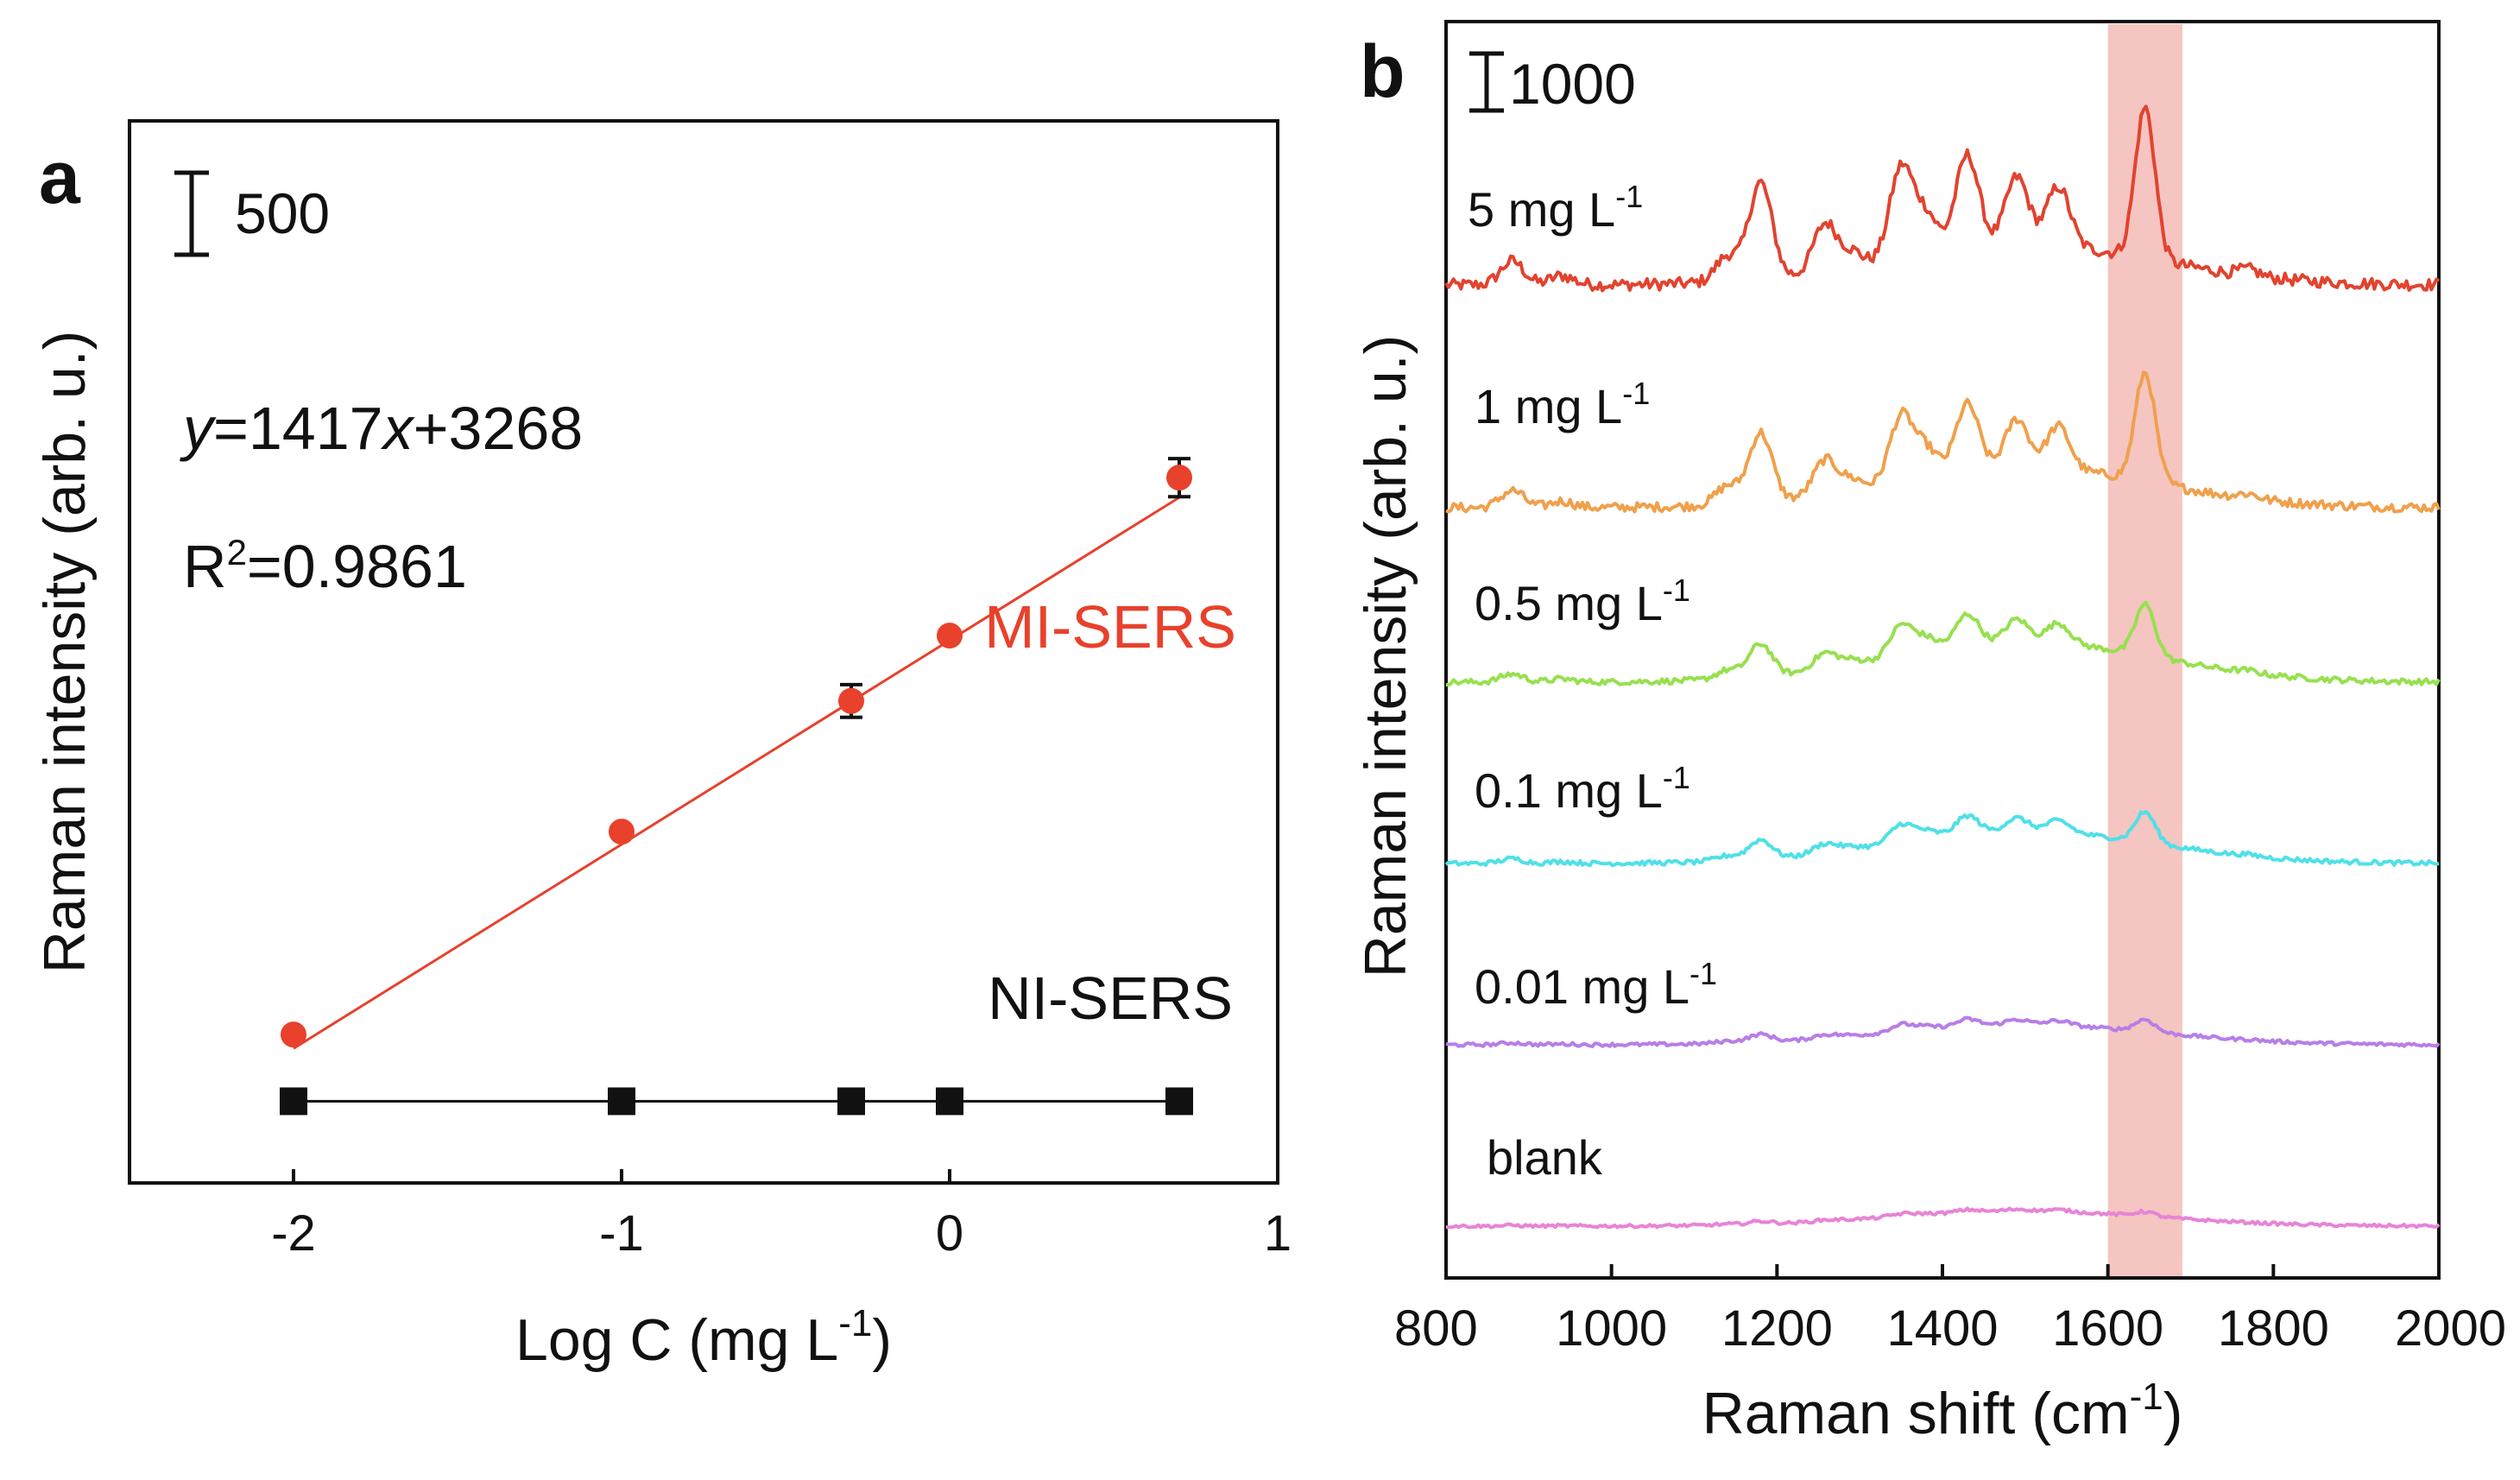 Image resolution: width=2520 pixels, height=1480 pixels. Describe the element at coordinates (293, 1233) in the screenshot. I see `x-tick-label: -2` at that location.